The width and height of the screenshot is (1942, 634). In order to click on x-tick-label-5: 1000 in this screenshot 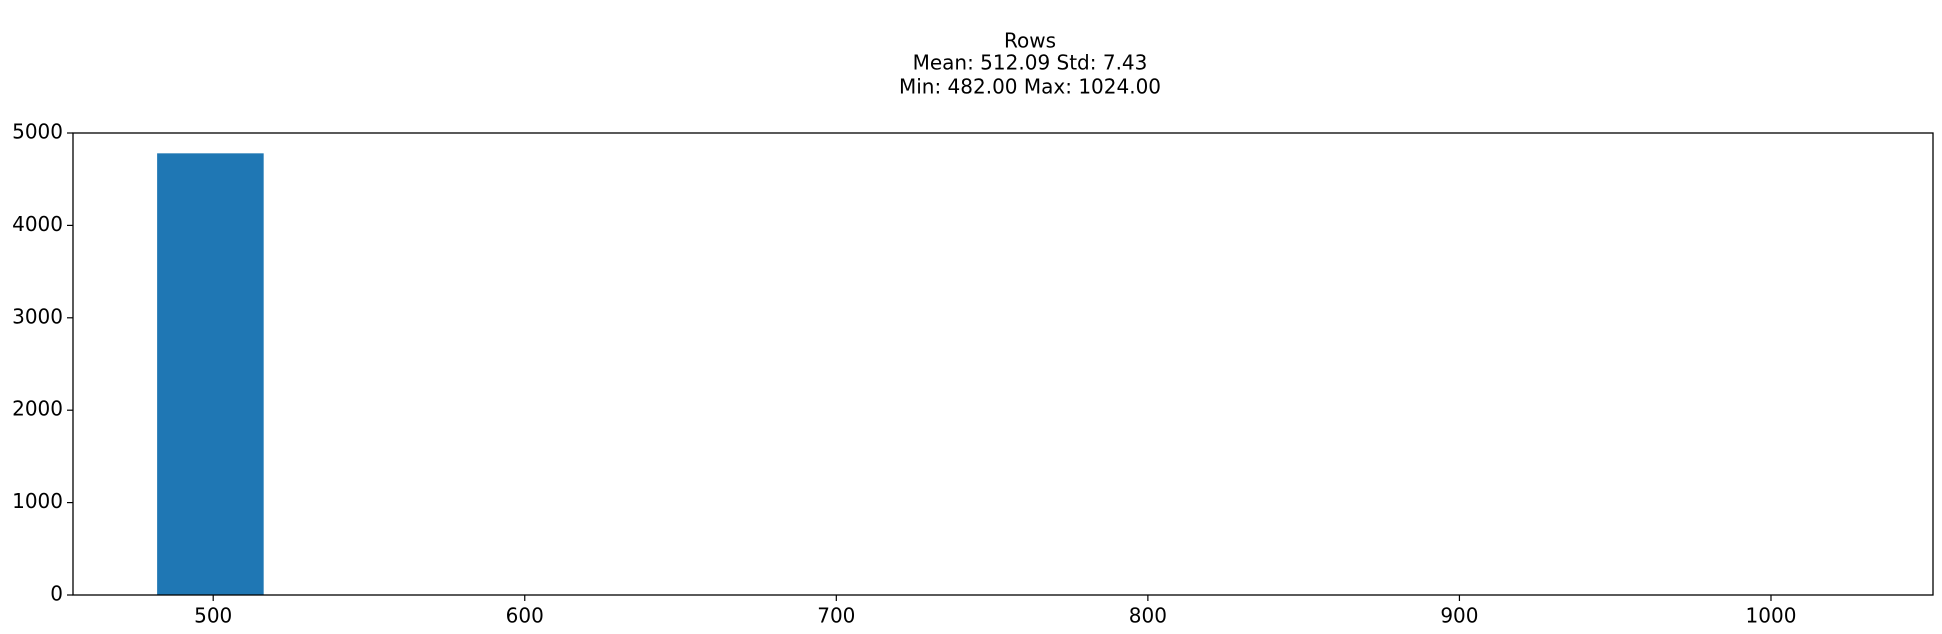, I will do `click(1771, 616)`.